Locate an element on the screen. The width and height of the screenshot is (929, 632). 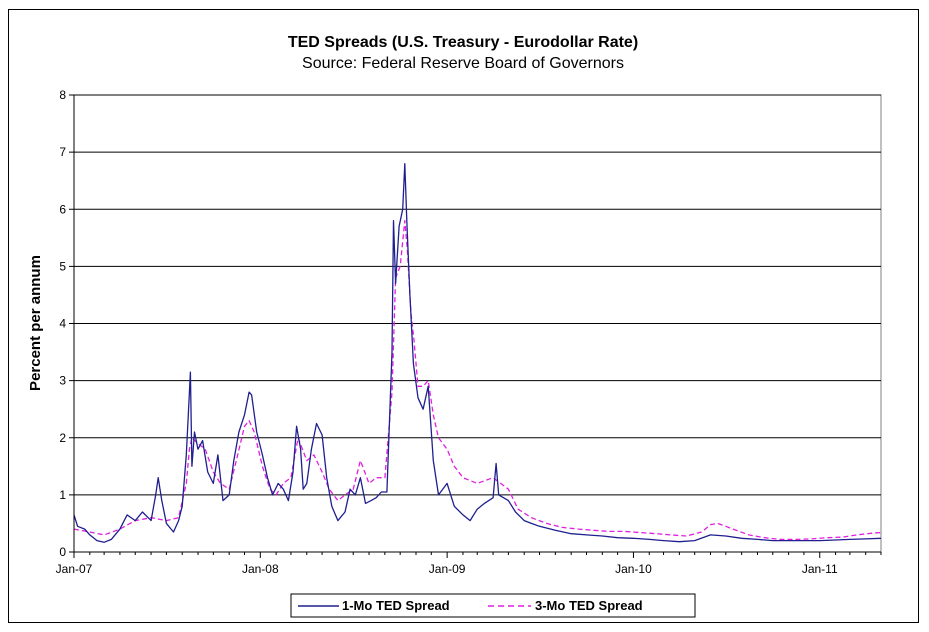
y-axis-label: Percent per annum is located at coordinates (35, 323).